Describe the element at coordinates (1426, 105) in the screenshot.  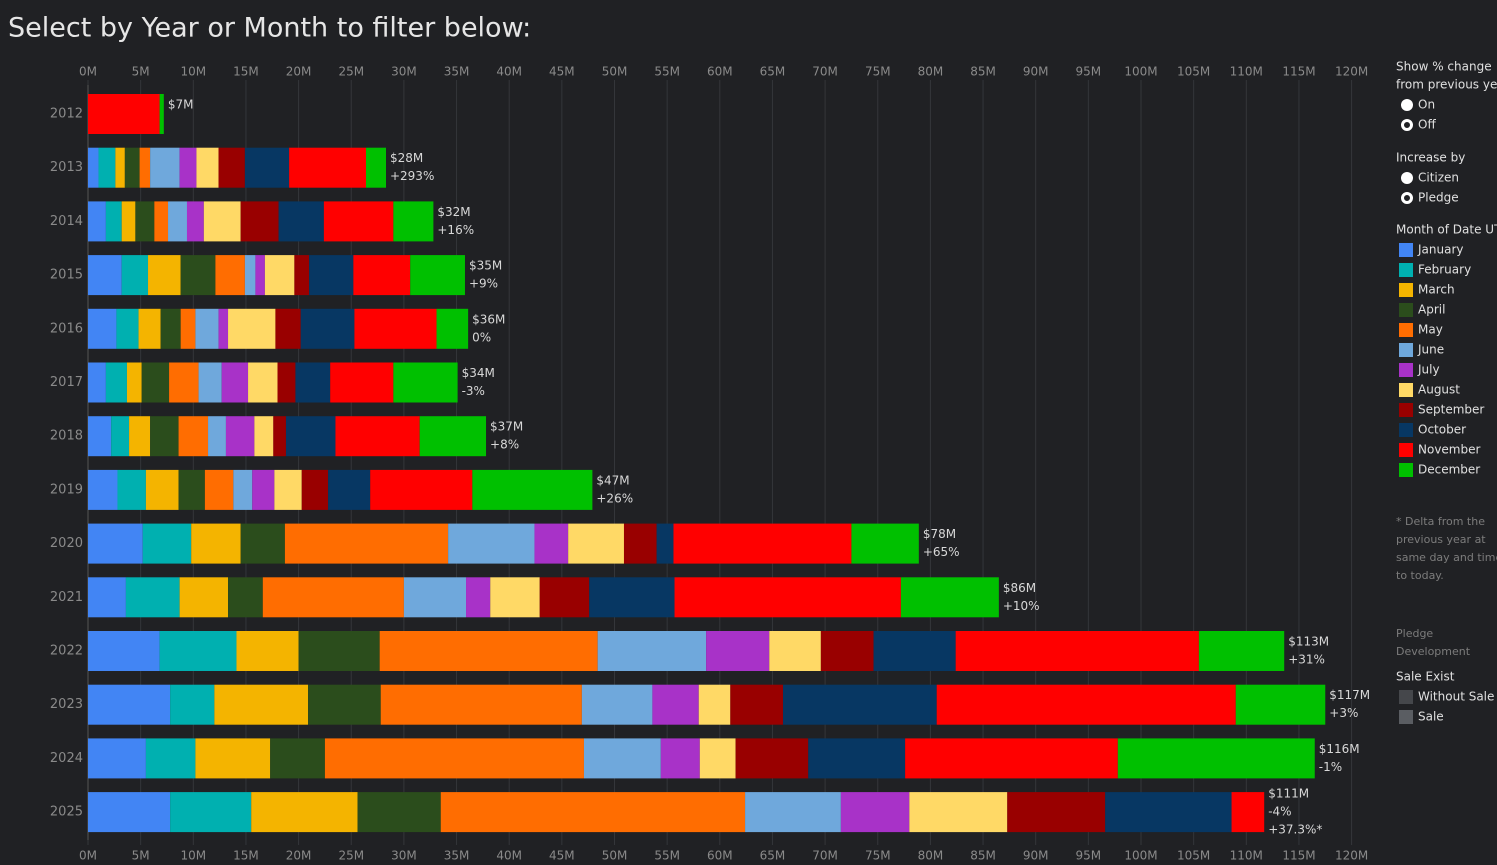
I see `radio-label: On` at that location.